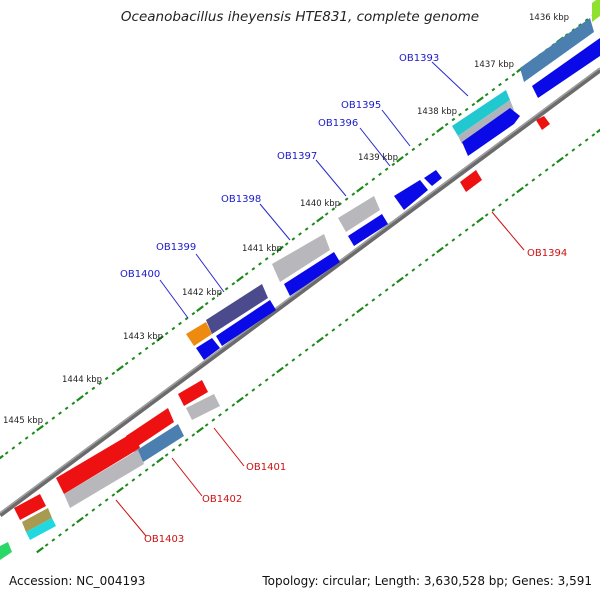 The image size is (600, 600). Describe the element at coordinates (596, 11) in the screenshot. I see `lime-gene-block` at that location.